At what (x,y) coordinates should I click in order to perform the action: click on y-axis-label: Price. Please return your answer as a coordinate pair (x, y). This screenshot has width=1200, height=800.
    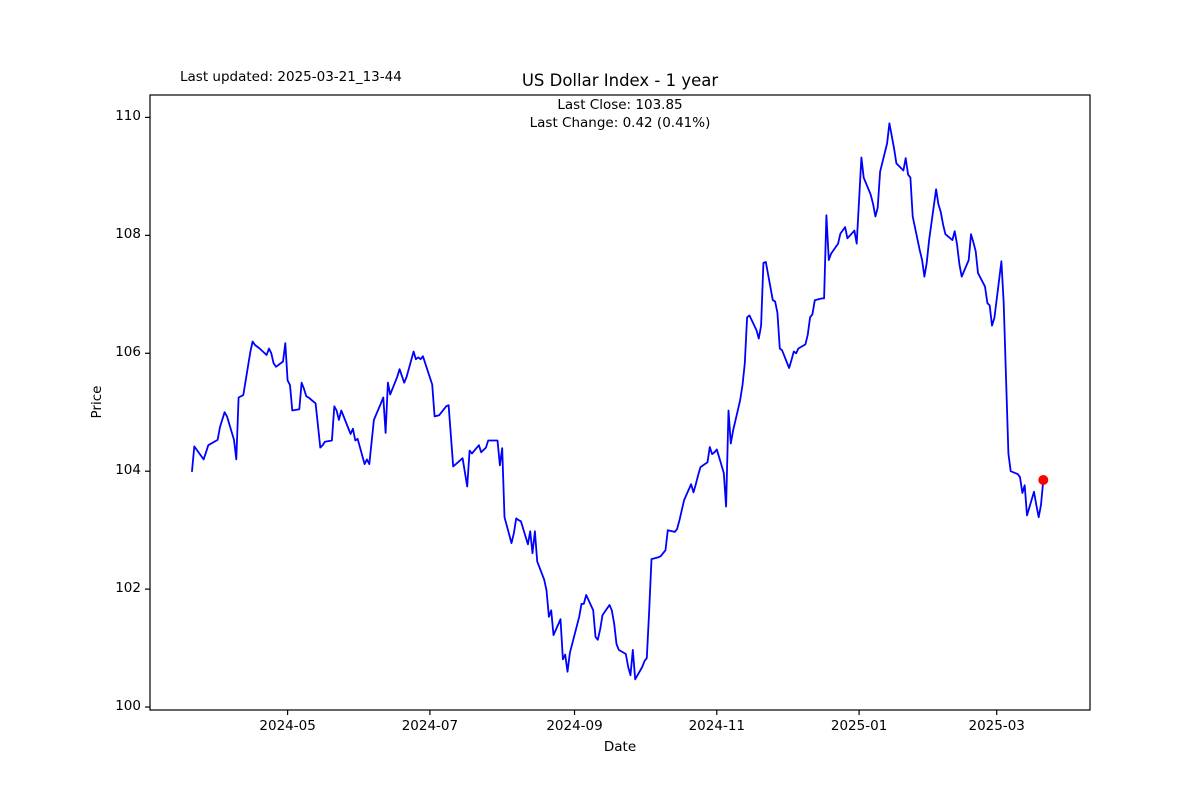
    Looking at the image, I should click on (97, 402).